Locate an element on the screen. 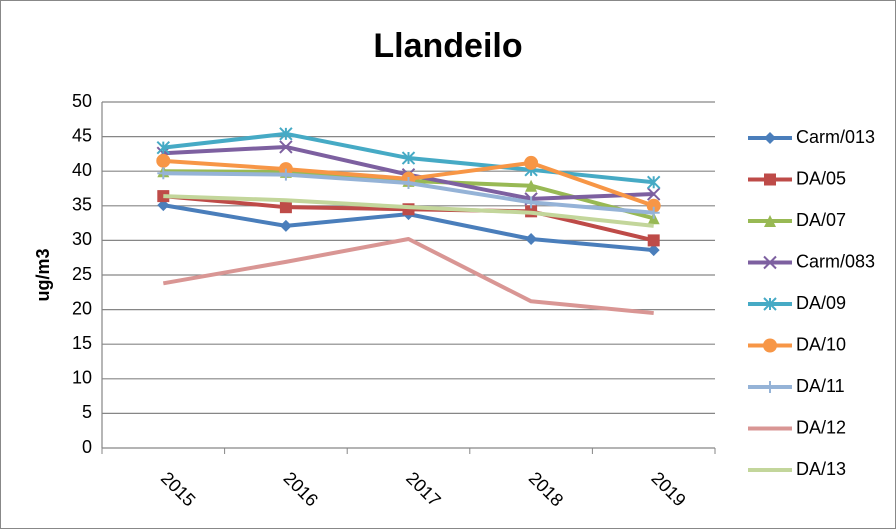 The image size is (896, 529). legend-label: DA/13 is located at coordinates (821, 469).